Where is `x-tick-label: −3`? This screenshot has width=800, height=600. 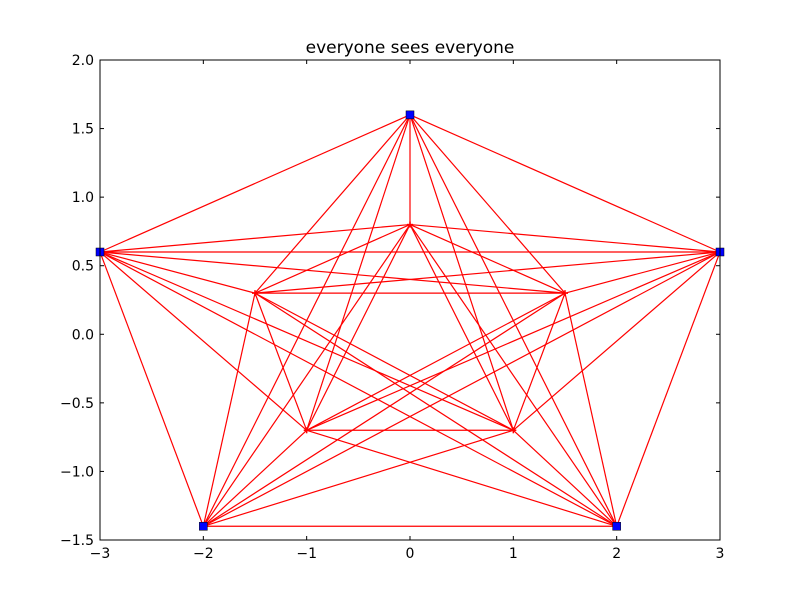
x-tick-label: −3 is located at coordinates (100, 554).